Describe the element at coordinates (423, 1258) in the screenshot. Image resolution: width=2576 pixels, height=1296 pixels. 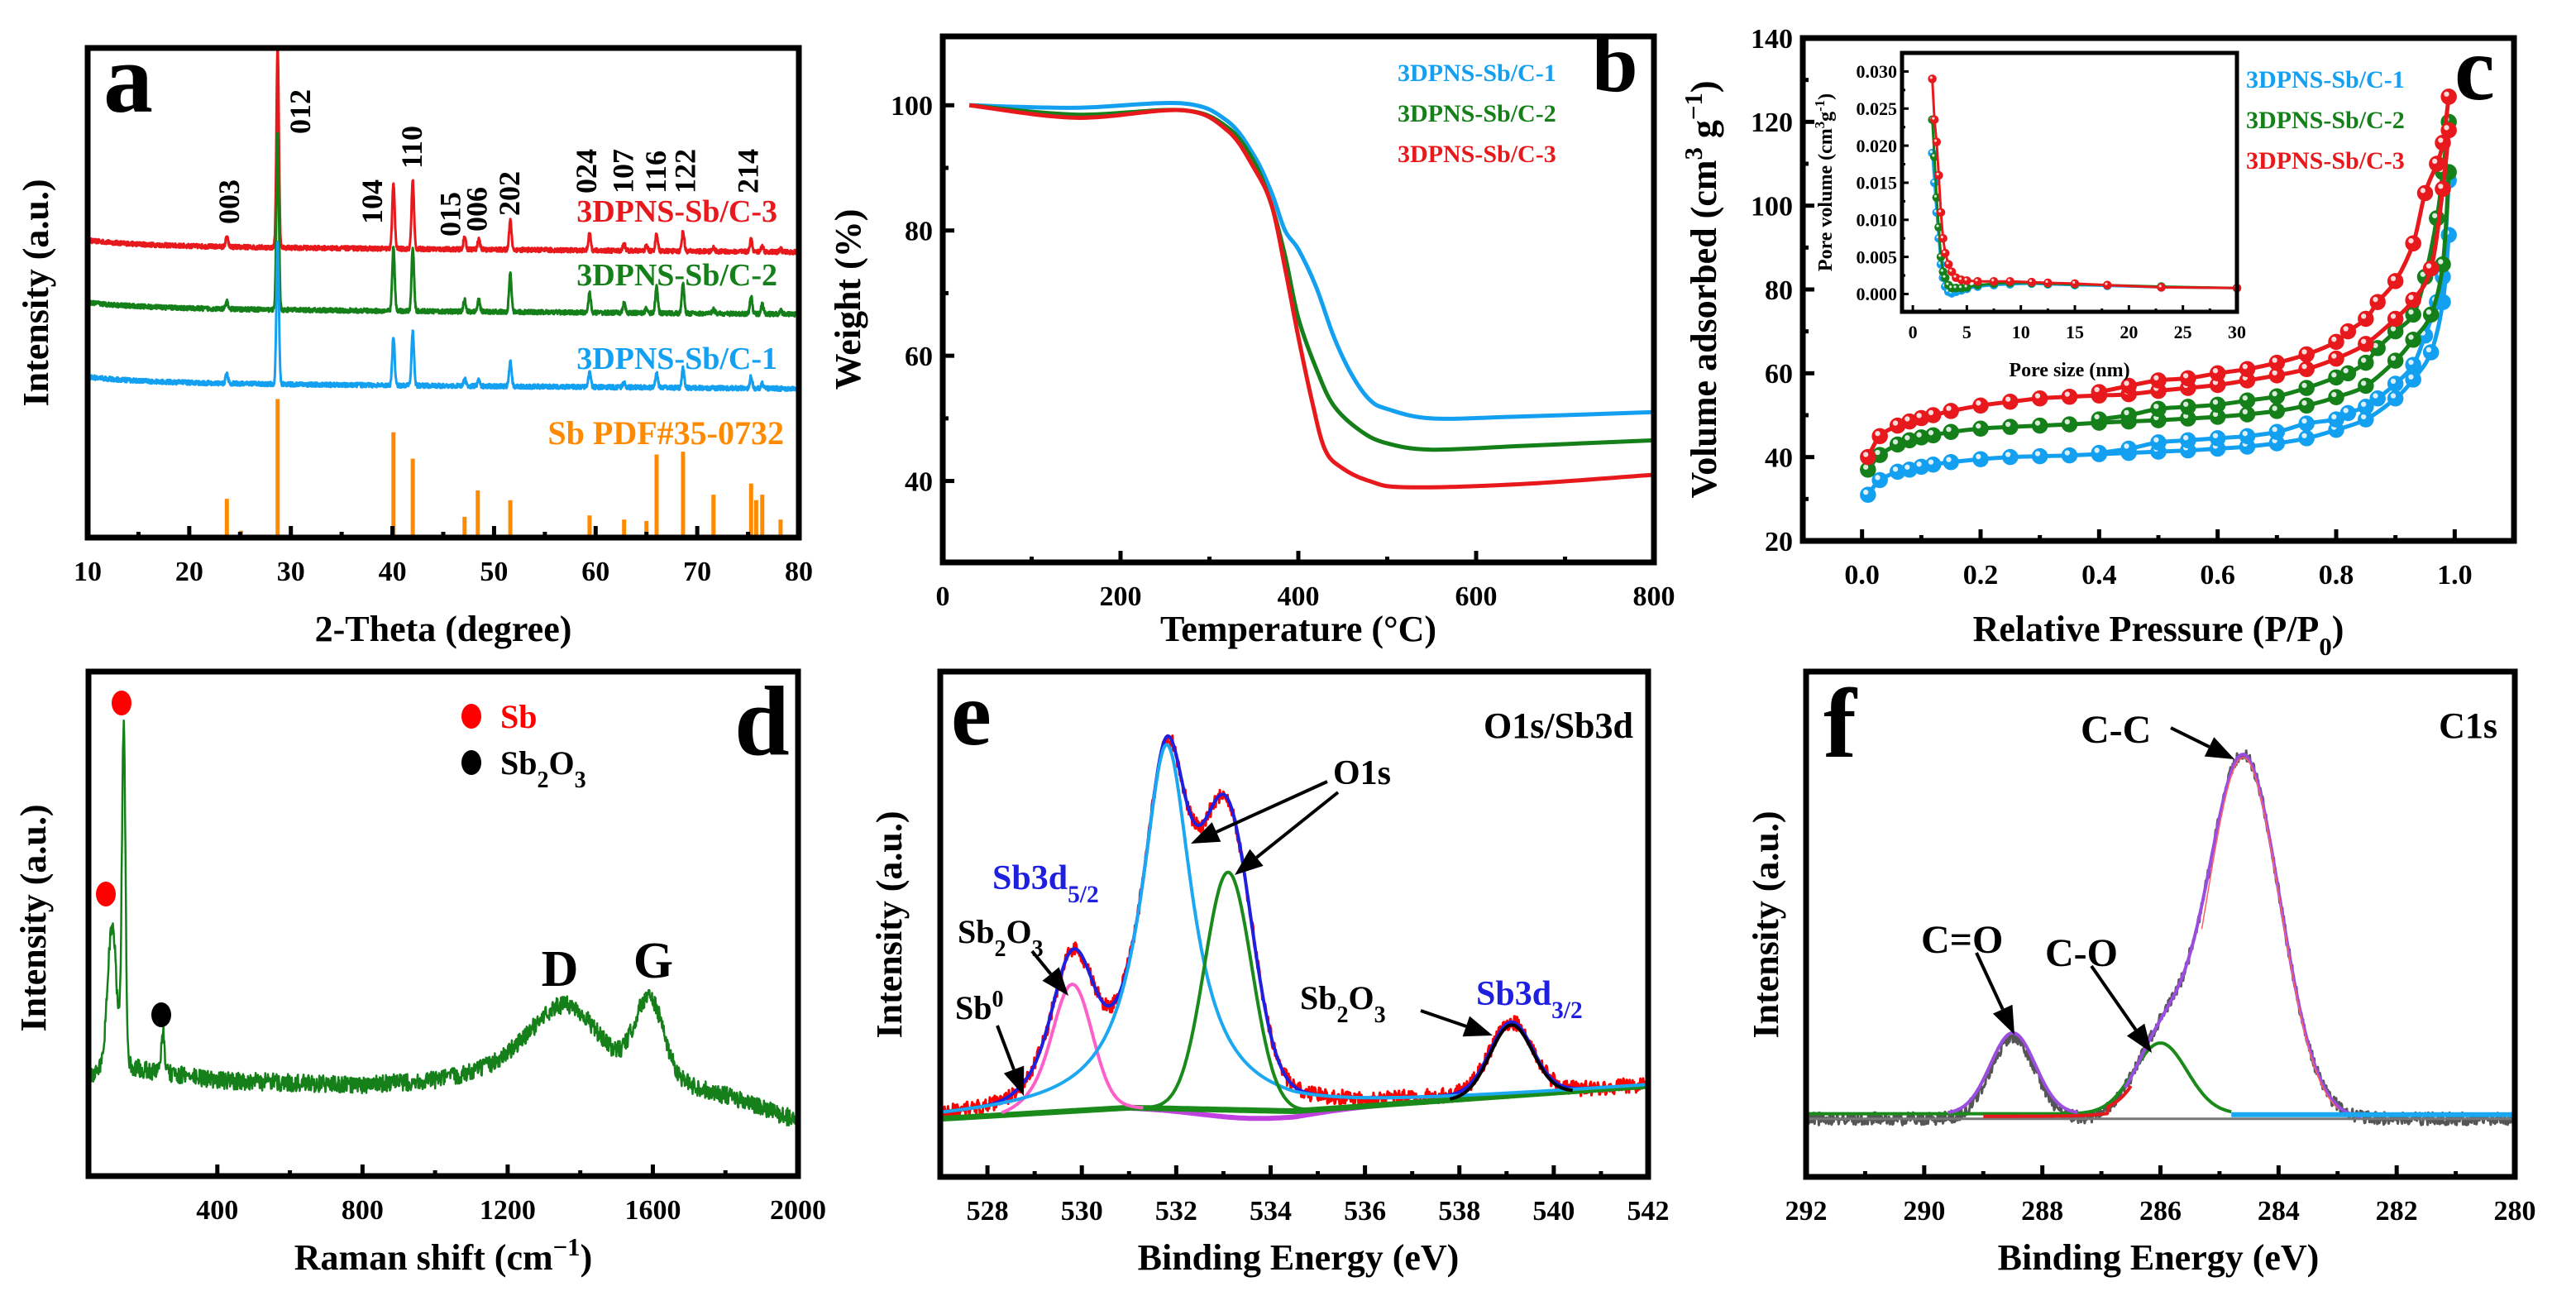
I see `x-axis-label-part: Raman shift (cm` at that location.